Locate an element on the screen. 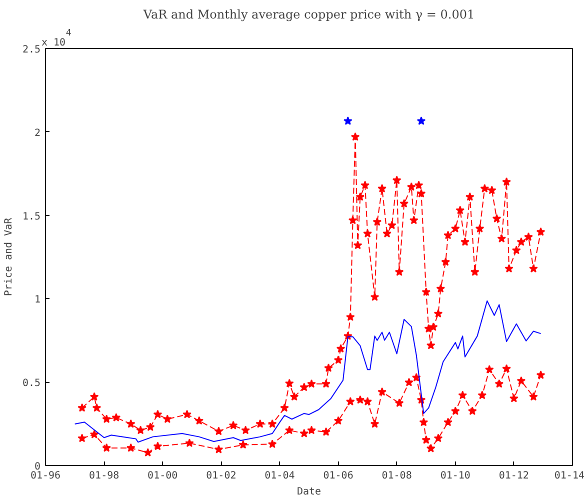 The height and width of the screenshot is (500, 584). x-tick-label: 01-04 is located at coordinates (279, 476).